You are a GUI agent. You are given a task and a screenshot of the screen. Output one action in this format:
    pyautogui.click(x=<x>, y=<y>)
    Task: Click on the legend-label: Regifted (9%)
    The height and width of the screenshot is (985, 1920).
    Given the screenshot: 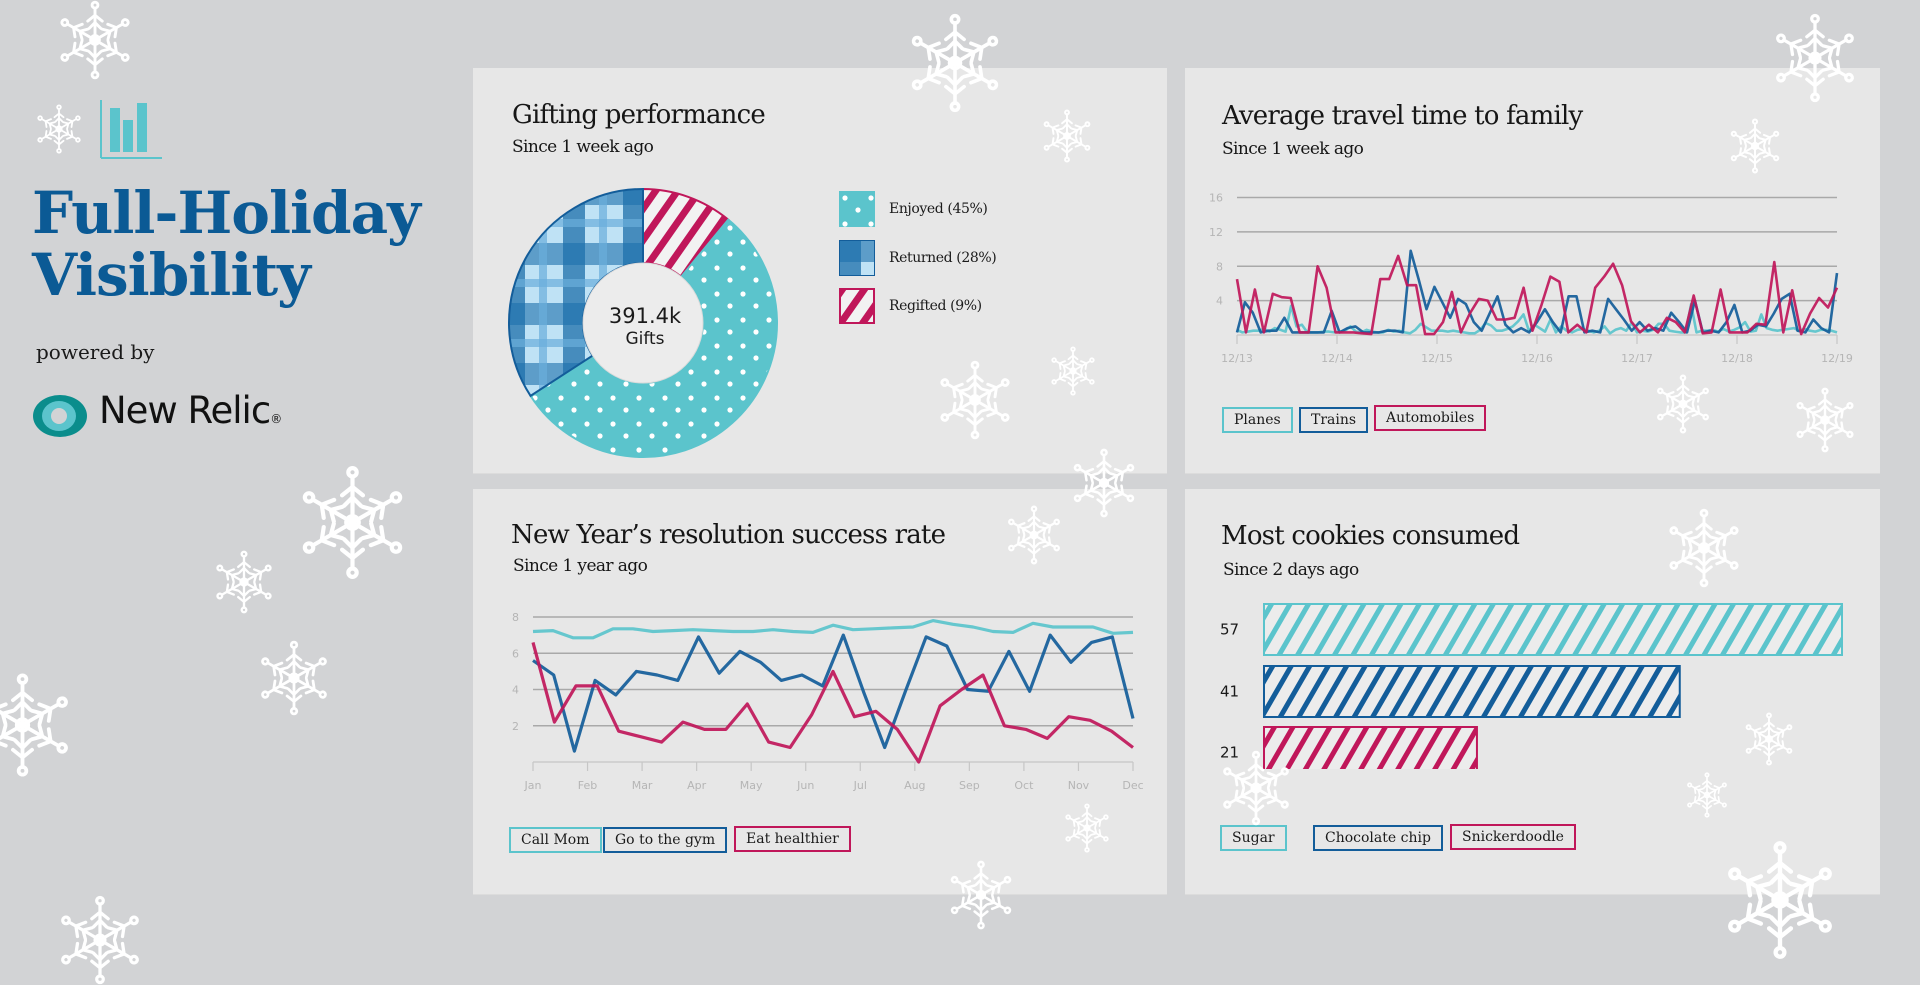 What is the action you would take?
    pyautogui.click(x=935, y=306)
    